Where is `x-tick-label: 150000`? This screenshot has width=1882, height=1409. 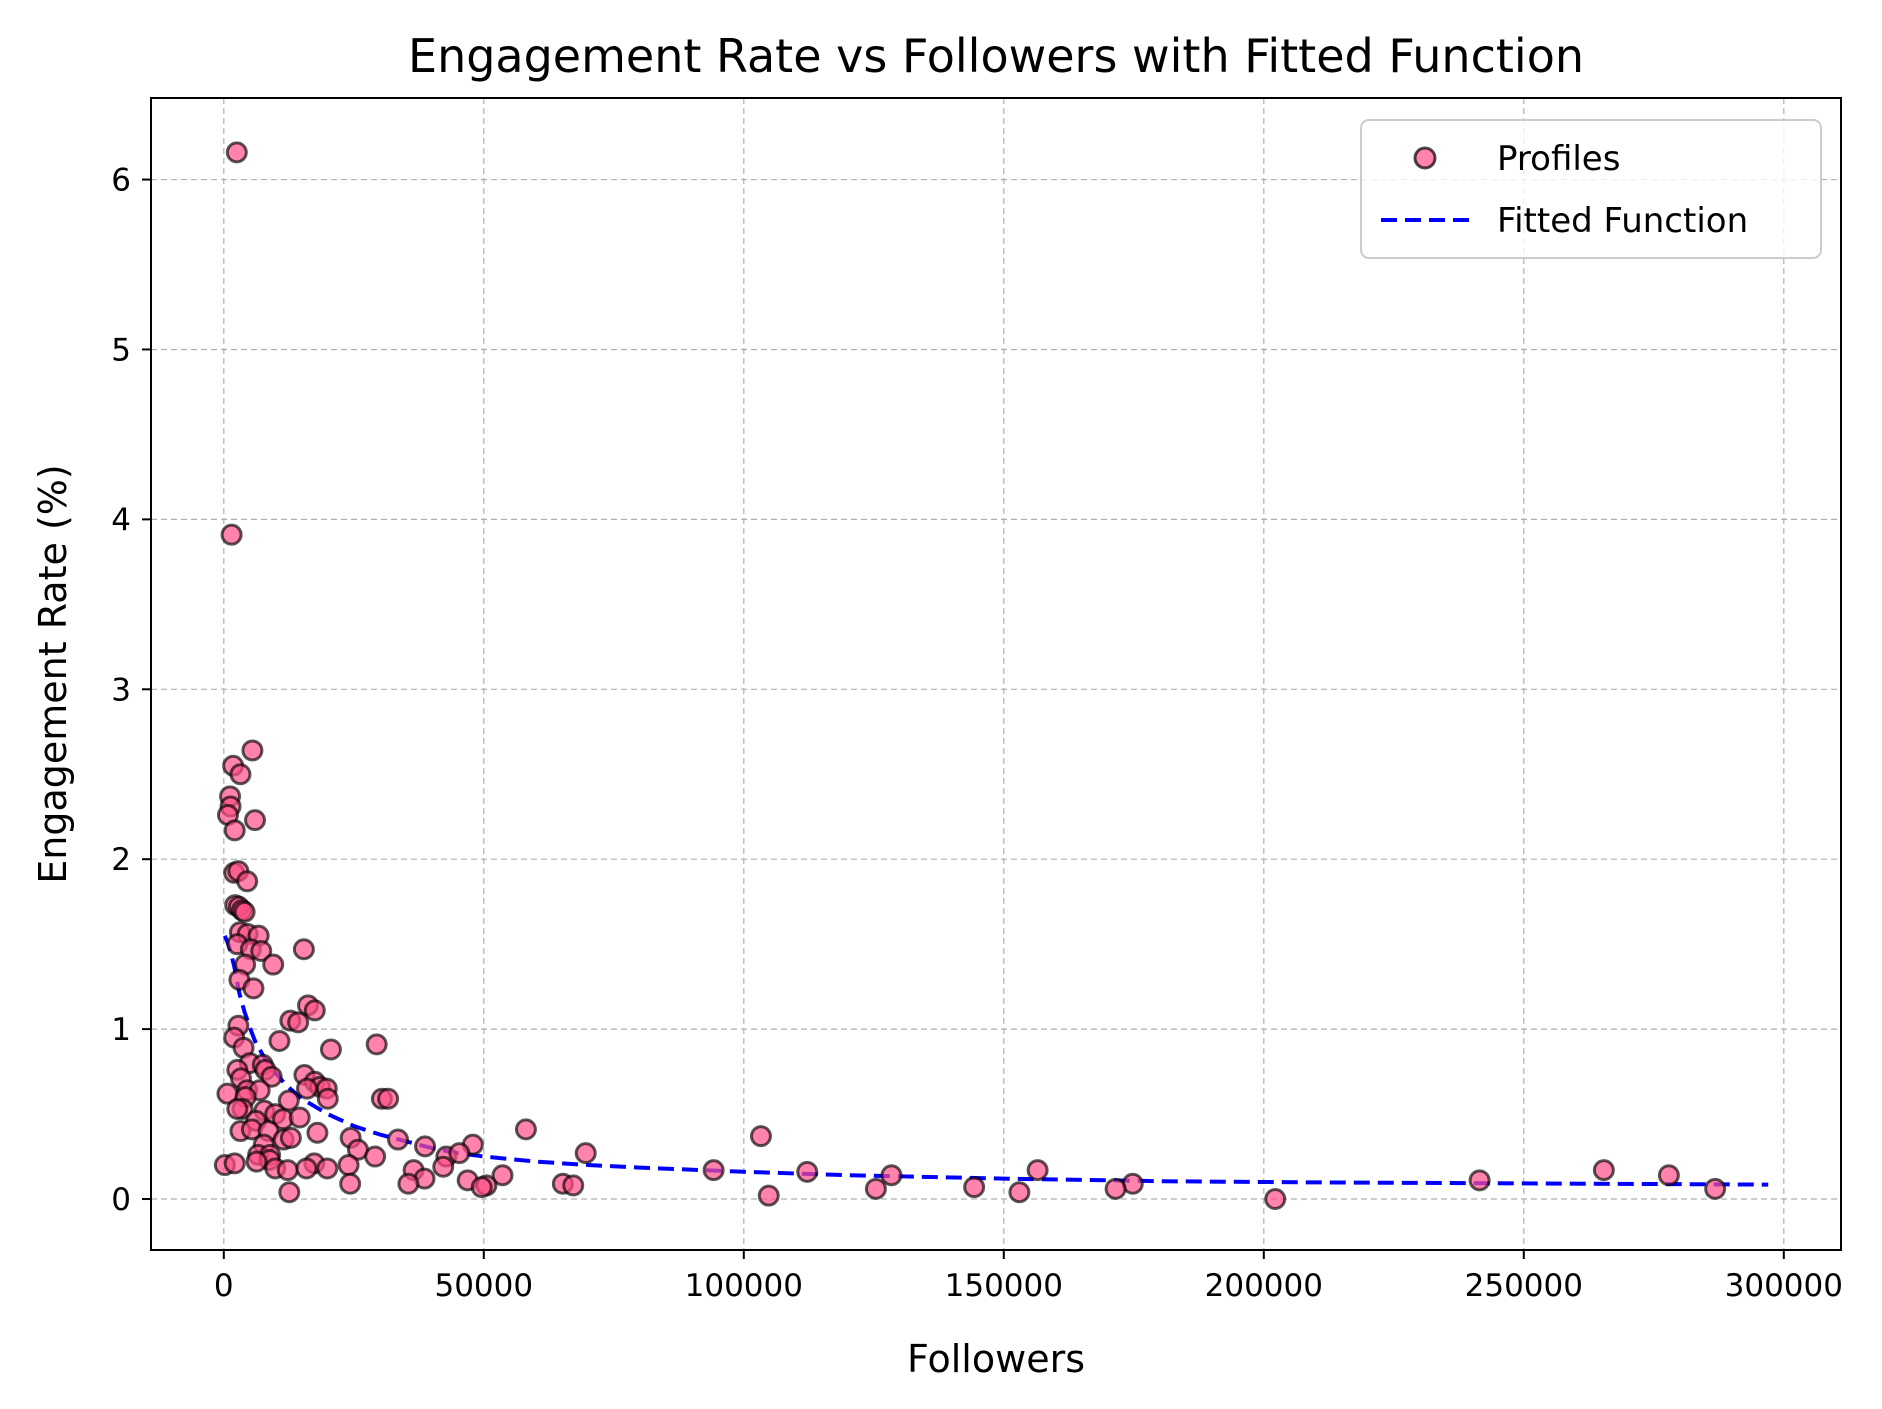 x-tick-label: 150000 is located at coordinates (1004, 1286).